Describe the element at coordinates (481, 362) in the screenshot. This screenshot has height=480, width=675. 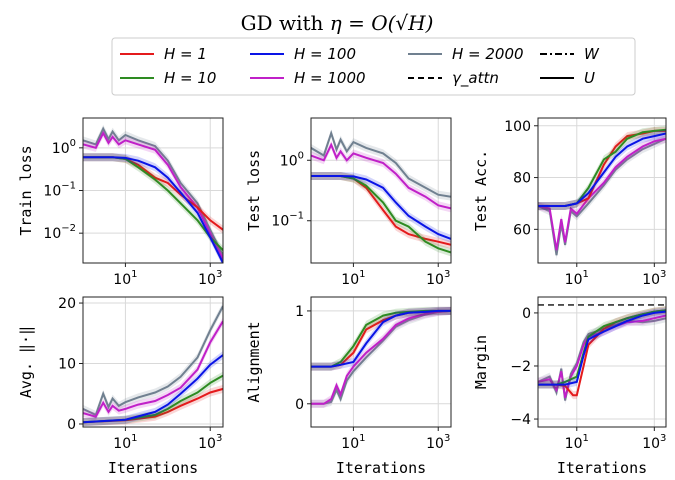
I see `y-axis-label: Margin` at that location.